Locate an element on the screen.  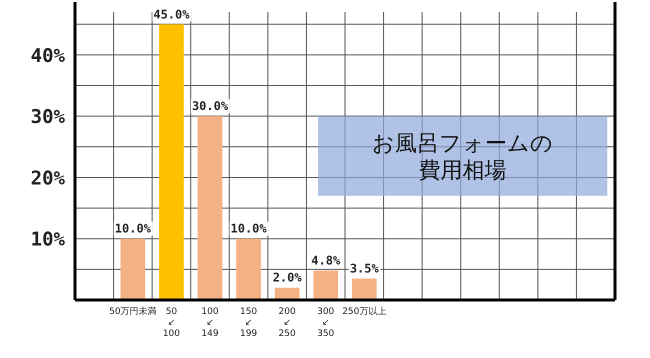
x-tick-label: 200 ↙ 250 is located at coordinates (287, 323).